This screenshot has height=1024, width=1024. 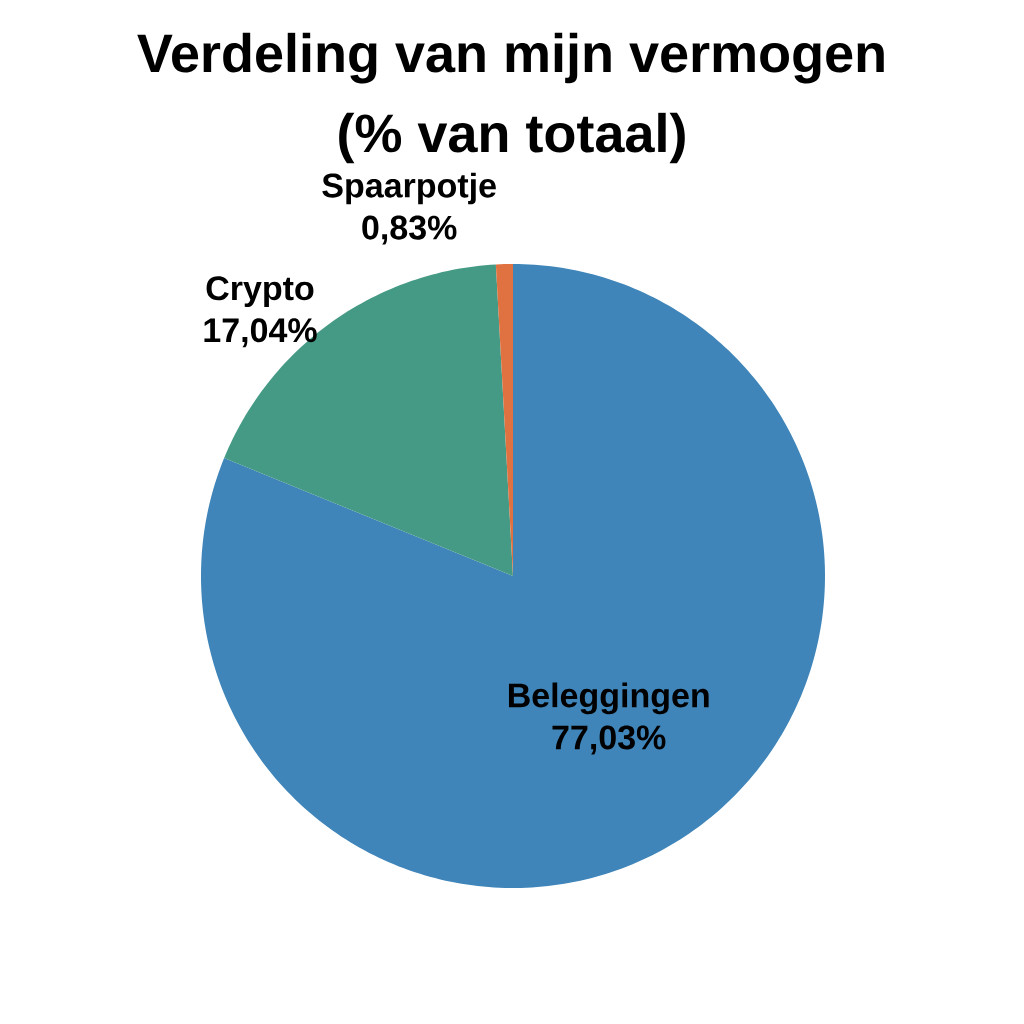 What do you see at coordinates (609, 740) in the screenshot?
I see `data-label: 77,03%` at bounding box center [609, 740].